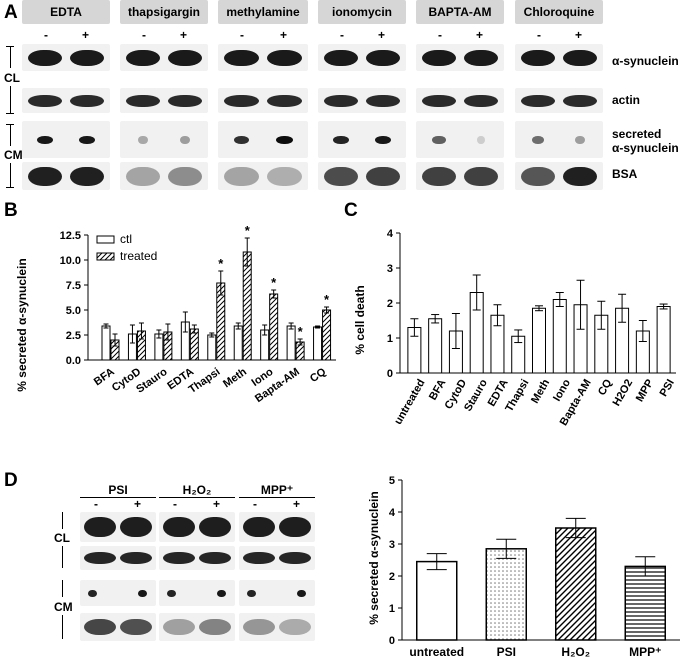 This screenshot has width=684, height=660. What do you see at coordinates (194, 344) in the screenshot?
I see `bar-treated` at bounding box center [194, 344].